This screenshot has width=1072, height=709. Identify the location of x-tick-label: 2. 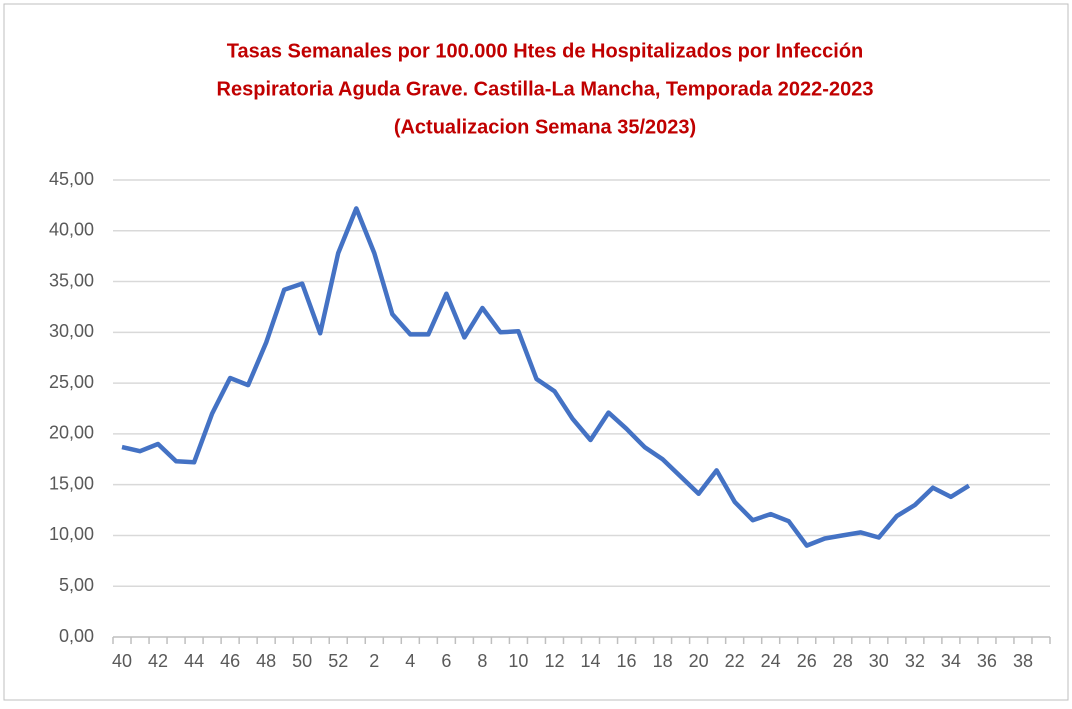
(374, 661).